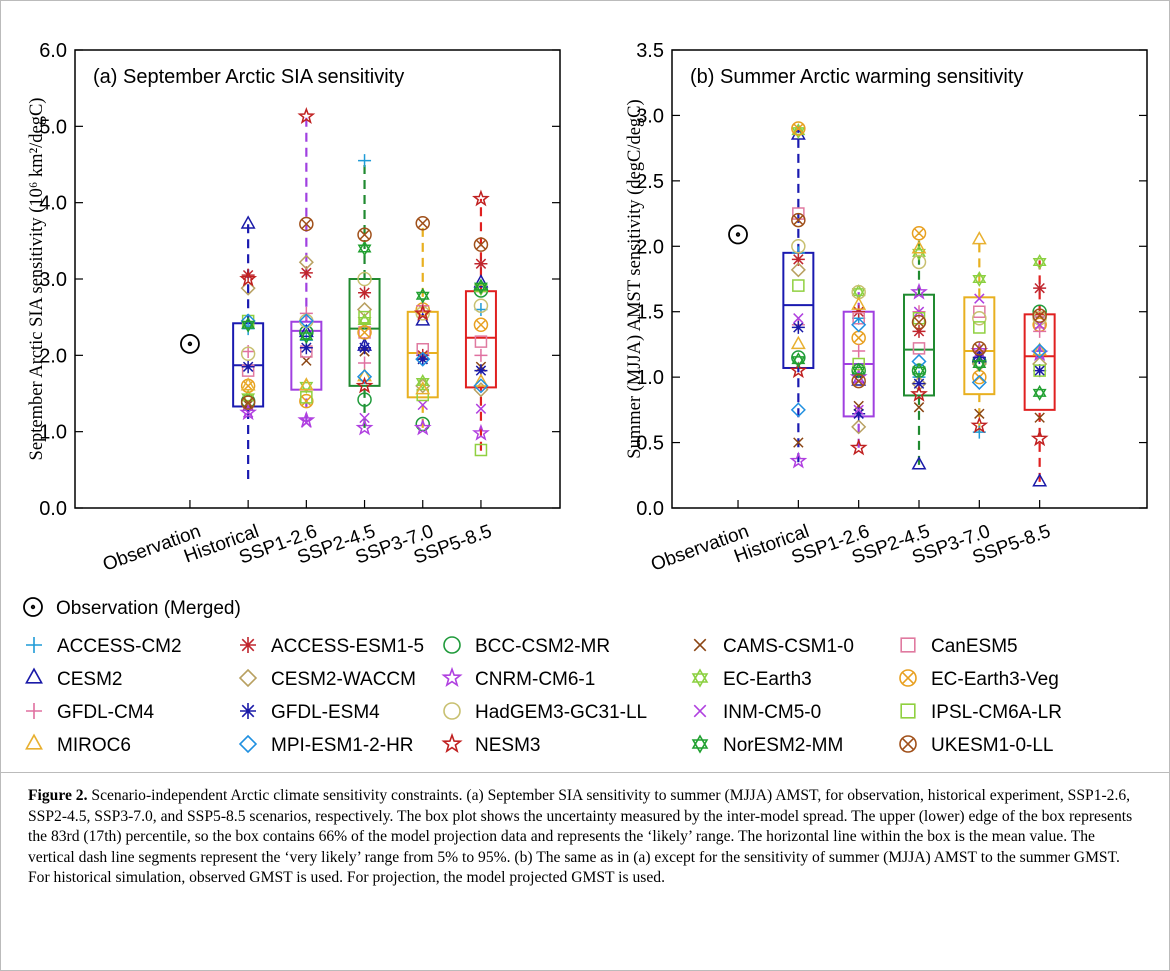 The width and height of the screenshot is (1170, 971). I want to click on legend-label: ACCESS-ESM1-5, so click(347, 646).